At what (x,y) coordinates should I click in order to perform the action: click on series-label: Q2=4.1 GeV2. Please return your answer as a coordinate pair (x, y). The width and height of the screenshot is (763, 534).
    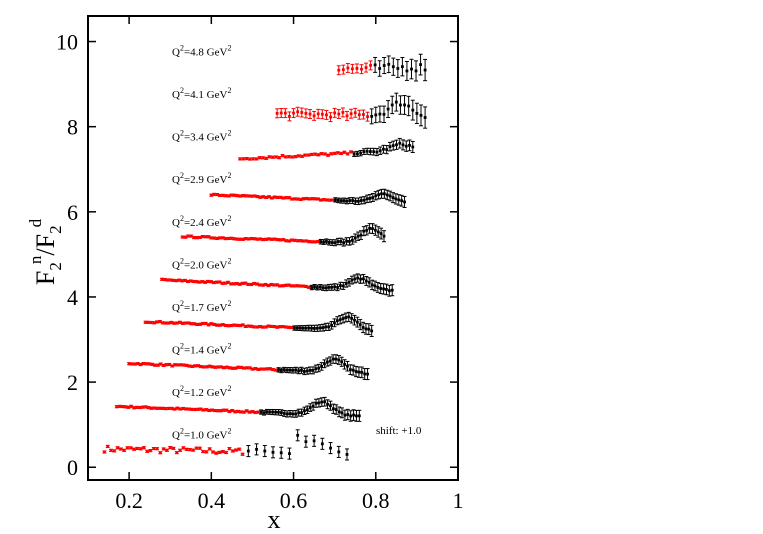
    Looking at the image, I should click on (201, 93).